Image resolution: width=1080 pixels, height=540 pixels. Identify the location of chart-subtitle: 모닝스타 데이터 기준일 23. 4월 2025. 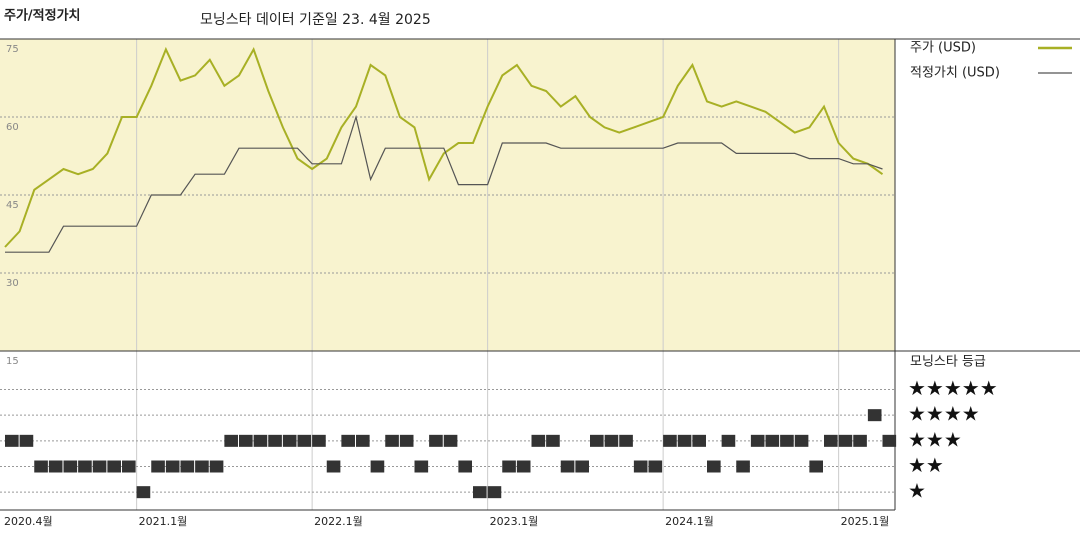
(315, 20).